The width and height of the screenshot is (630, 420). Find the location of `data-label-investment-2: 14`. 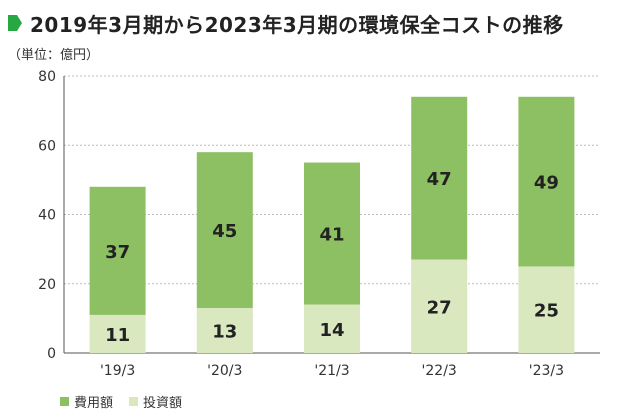

data-label-investment-2: 14 is located at coordinates (331, 330).